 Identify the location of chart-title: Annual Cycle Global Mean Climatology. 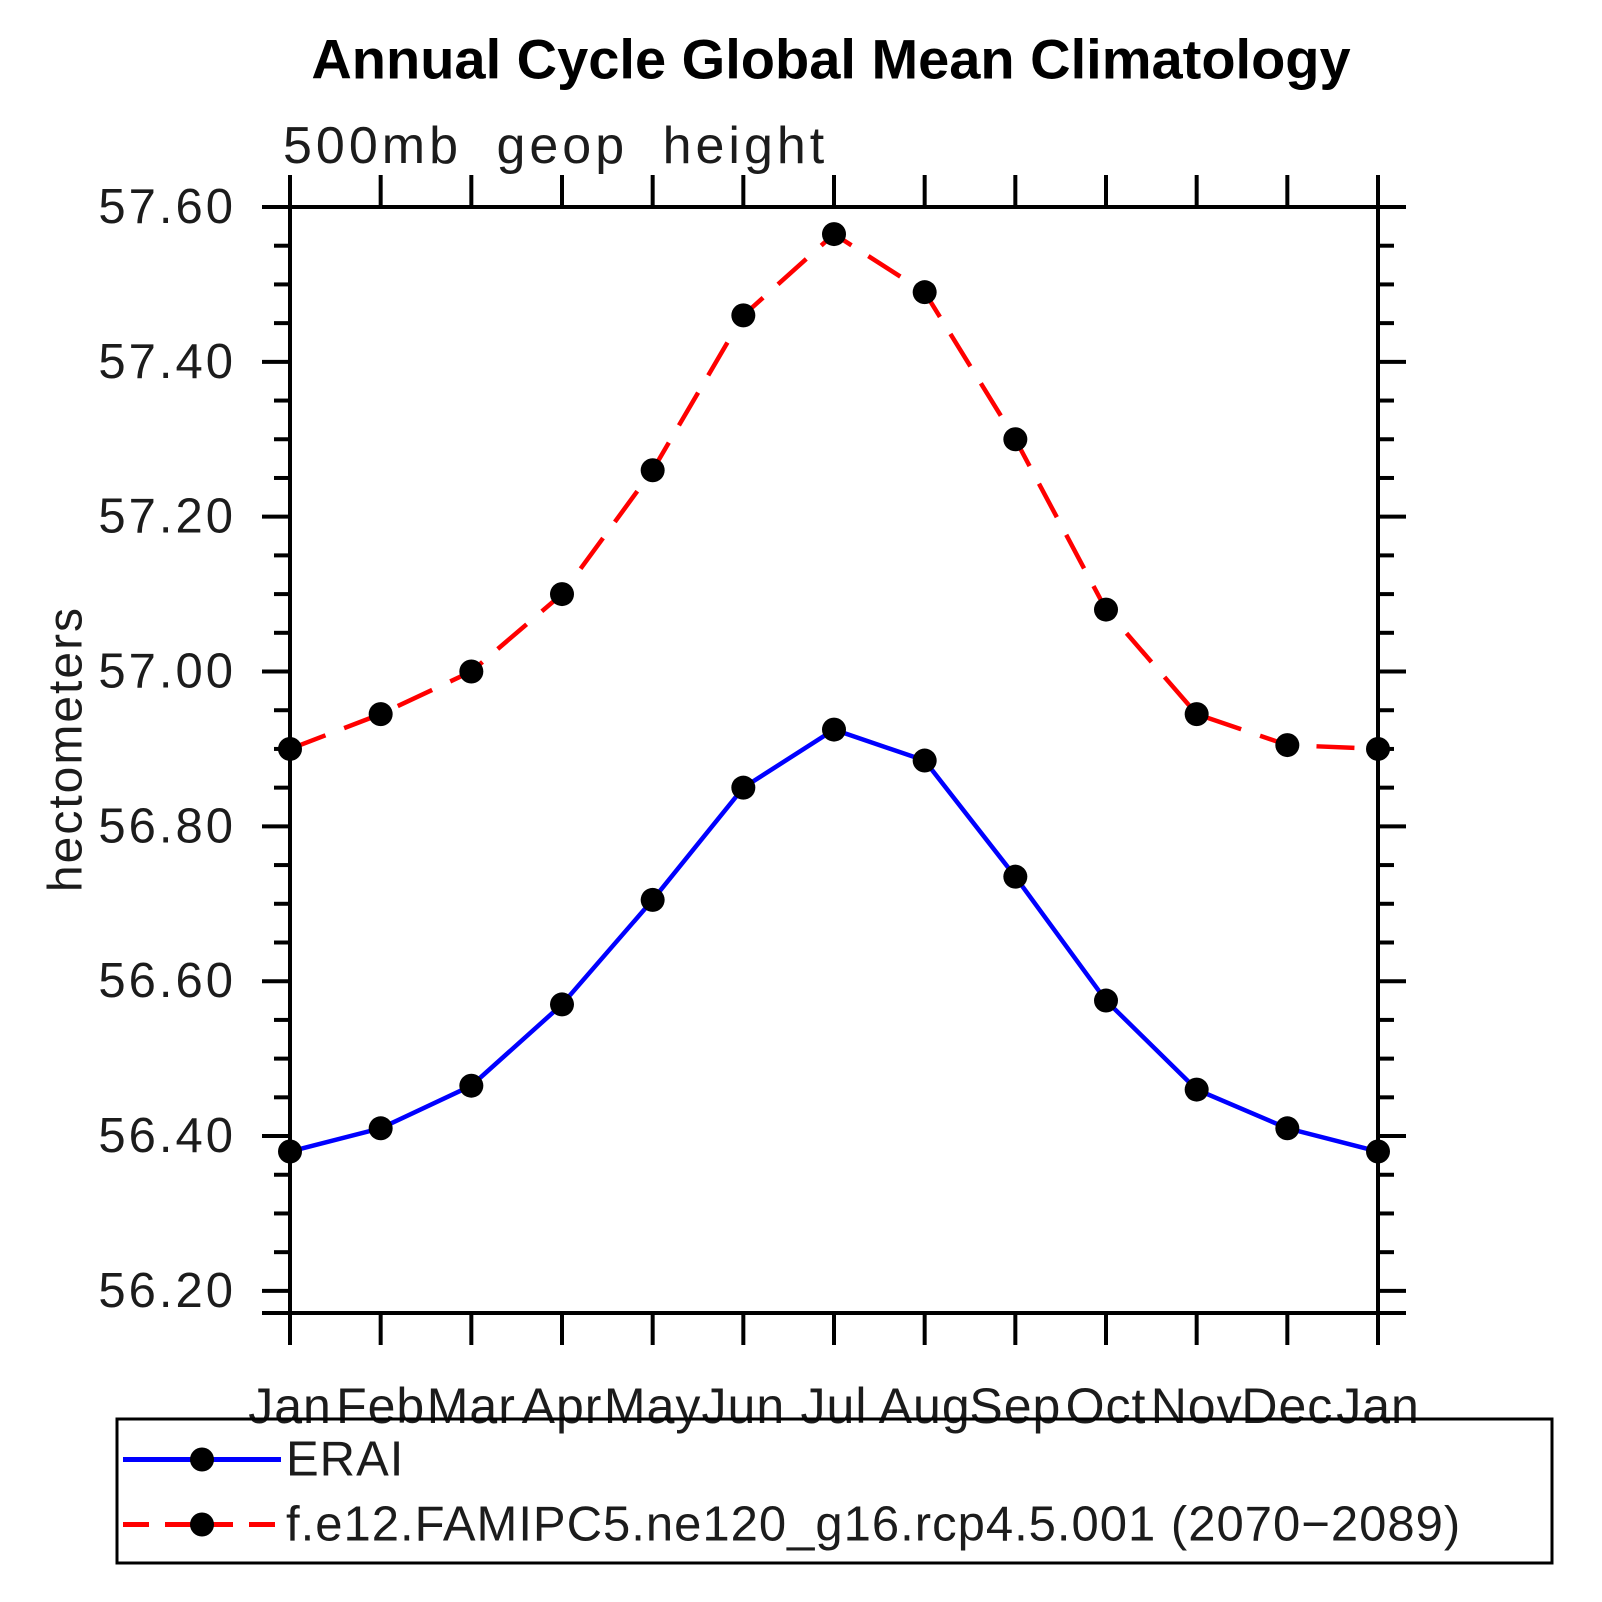
(830, 59).